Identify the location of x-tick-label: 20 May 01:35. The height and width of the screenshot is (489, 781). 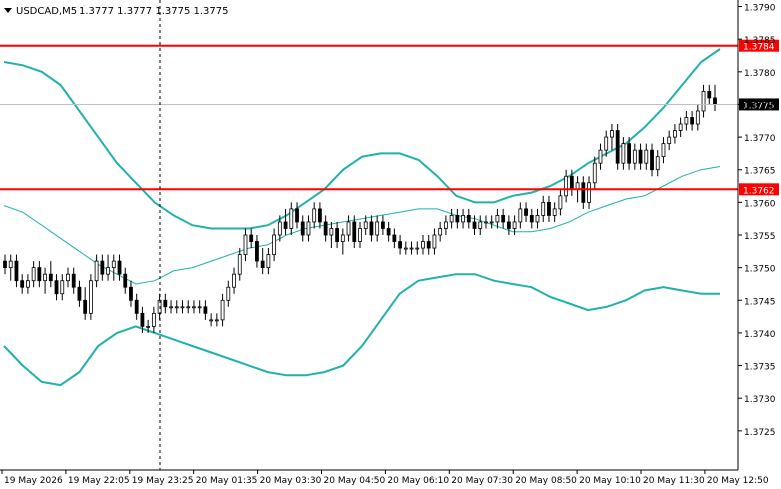
(227, 481).